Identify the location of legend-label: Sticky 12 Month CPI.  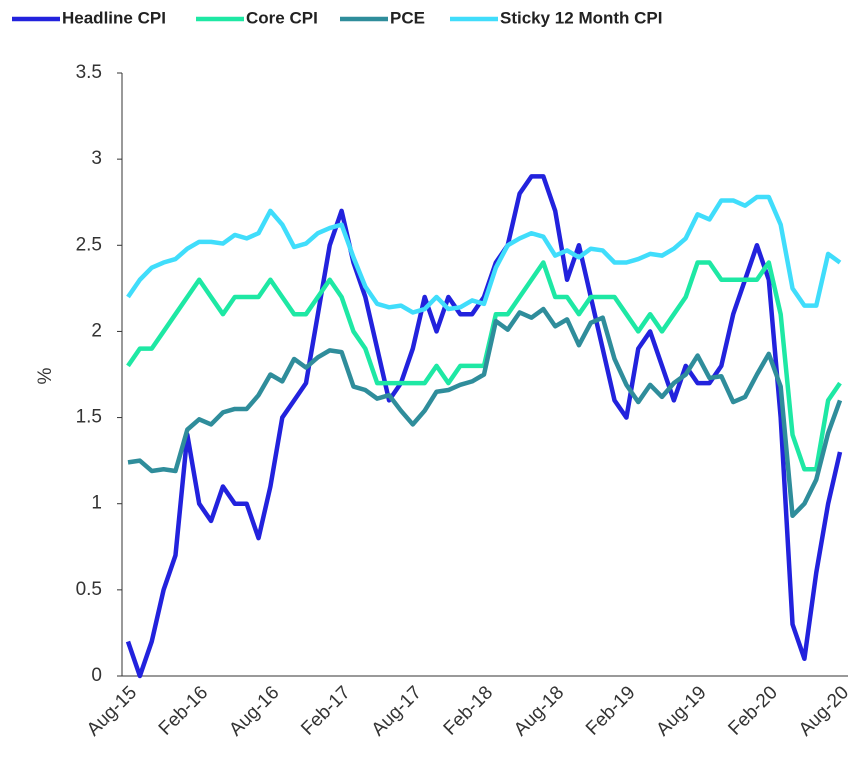
(581, 17).